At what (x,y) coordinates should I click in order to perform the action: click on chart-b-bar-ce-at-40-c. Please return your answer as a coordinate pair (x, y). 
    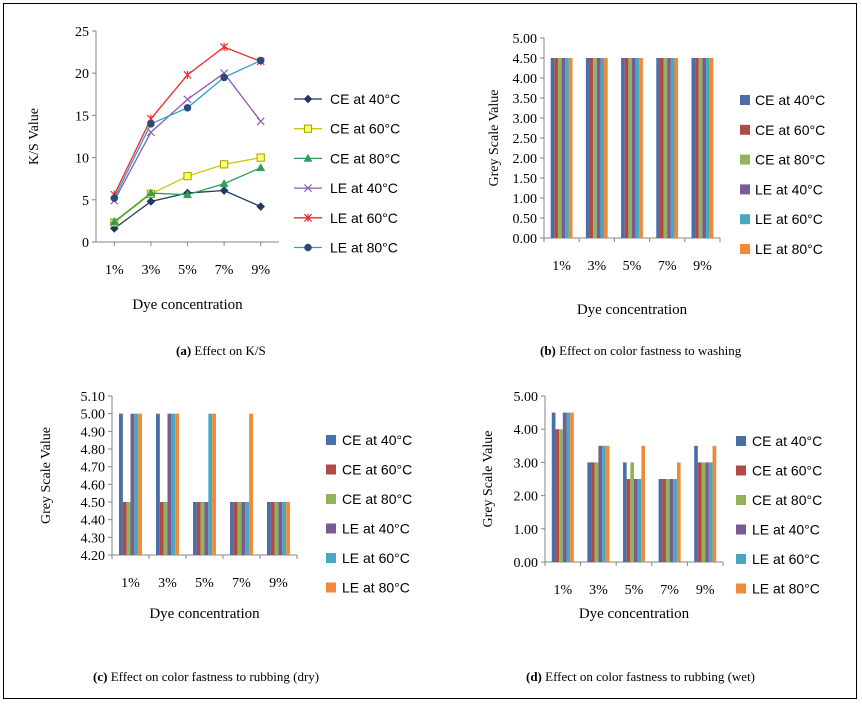
    Looking at the image, I should click on (623, 148).